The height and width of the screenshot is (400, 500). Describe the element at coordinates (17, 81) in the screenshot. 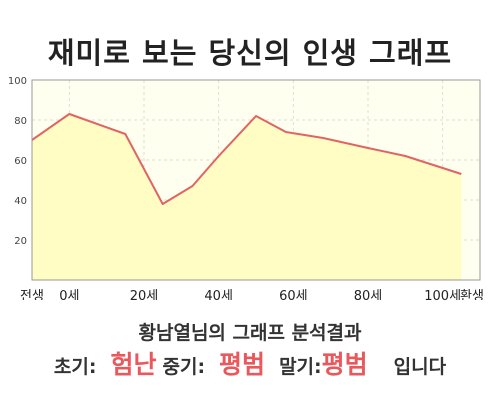

I see `y-tick-label: 100` at that location.